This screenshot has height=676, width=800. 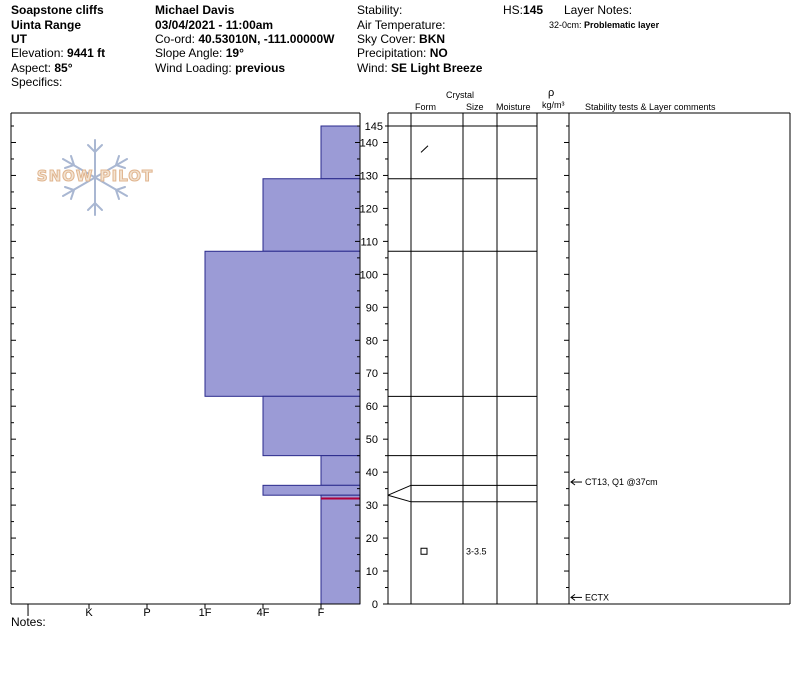 I want to click on depth-label: 70, so click(x=372, y=374).